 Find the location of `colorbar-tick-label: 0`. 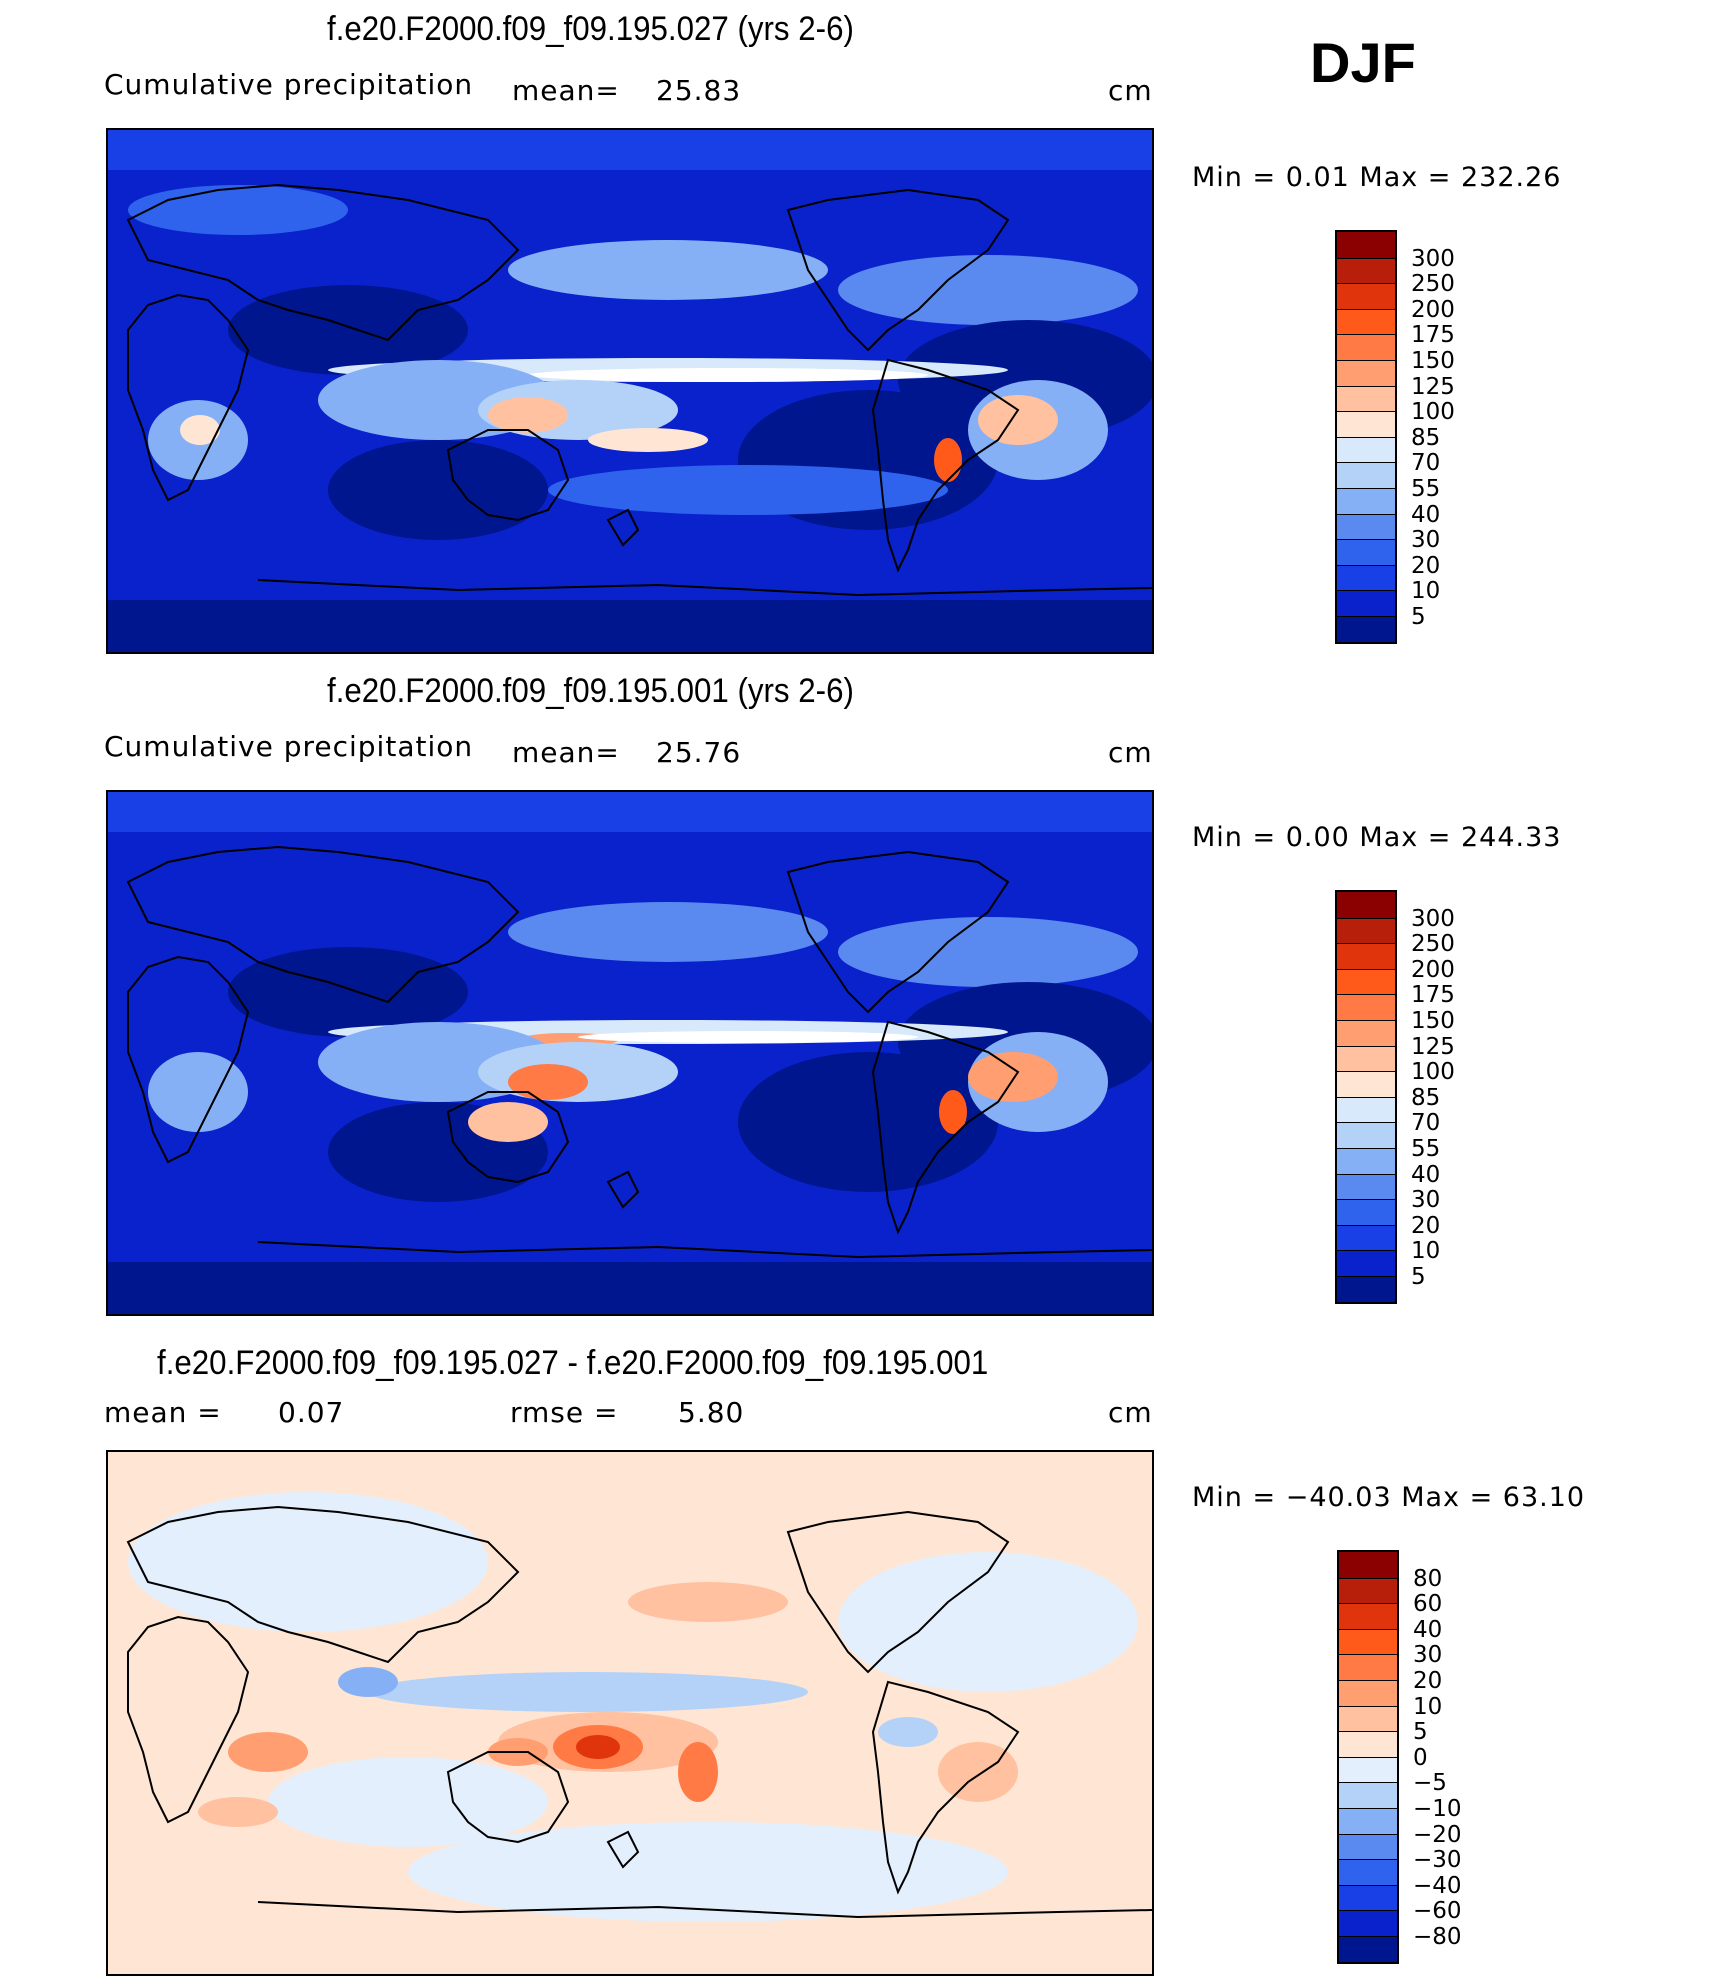

colorbar-tick-label: 0 is located at coordinates (1420, 1757).